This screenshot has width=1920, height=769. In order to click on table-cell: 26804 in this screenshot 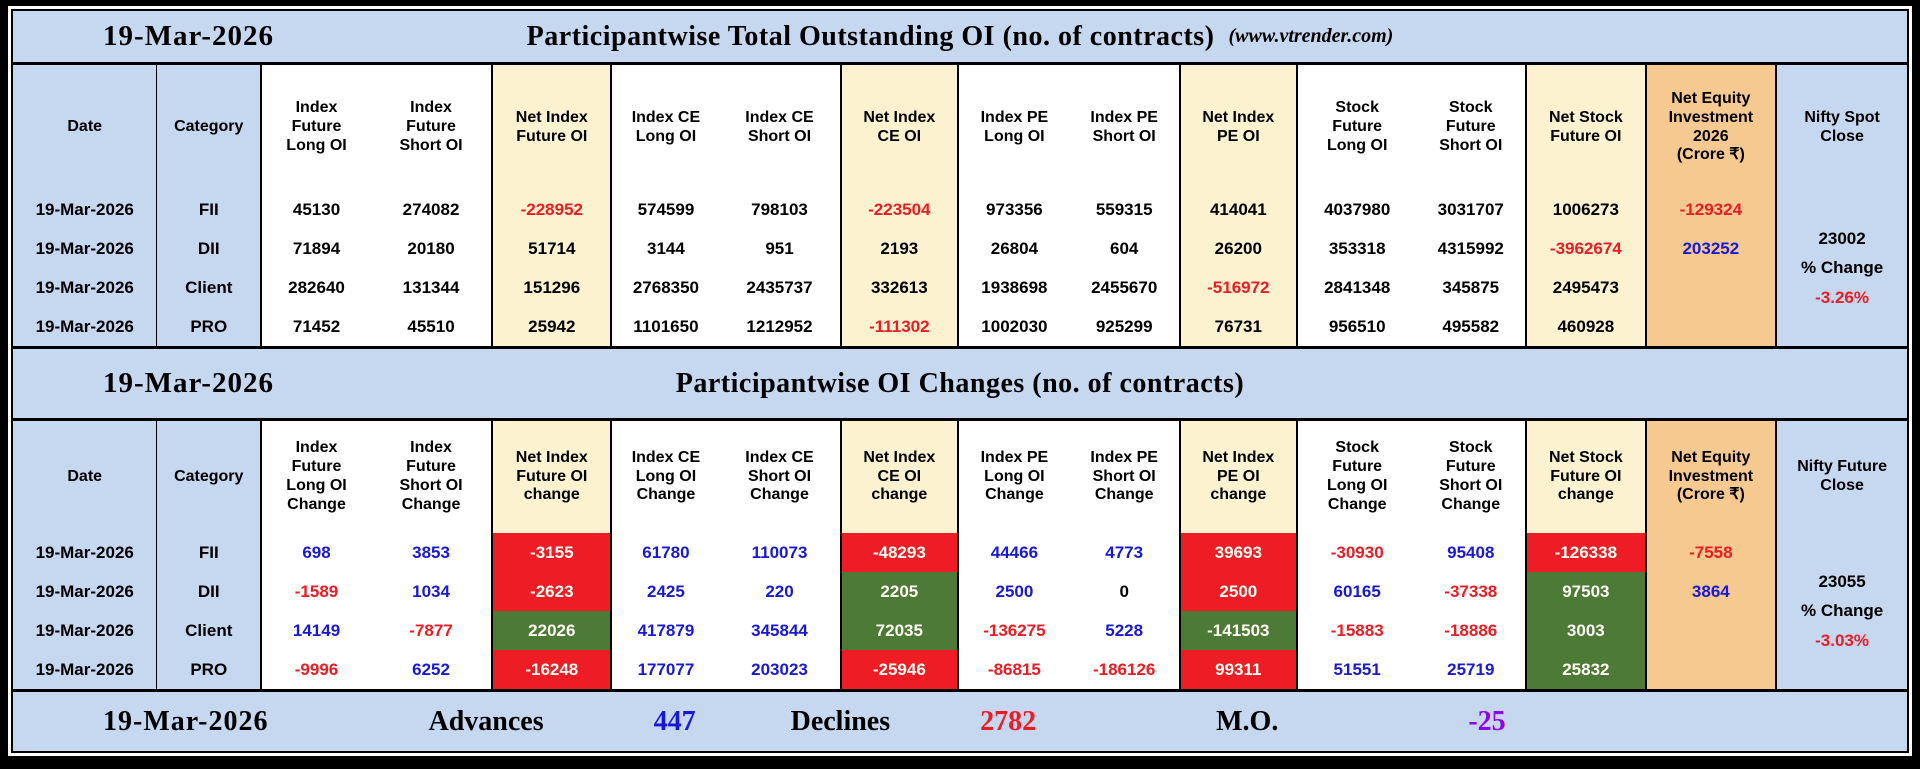, I will do `click(1014, 248)`.